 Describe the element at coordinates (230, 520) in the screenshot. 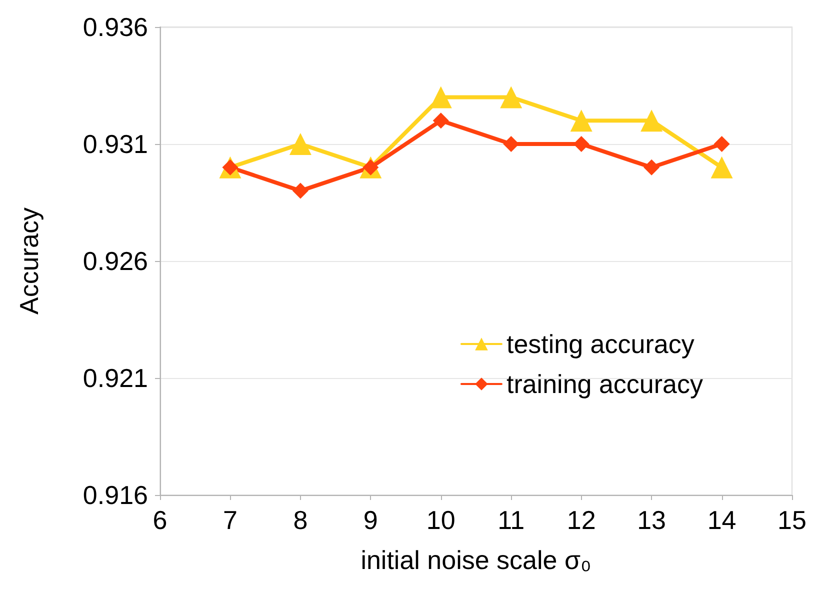

I see `x-tick-label: 7` at that location.